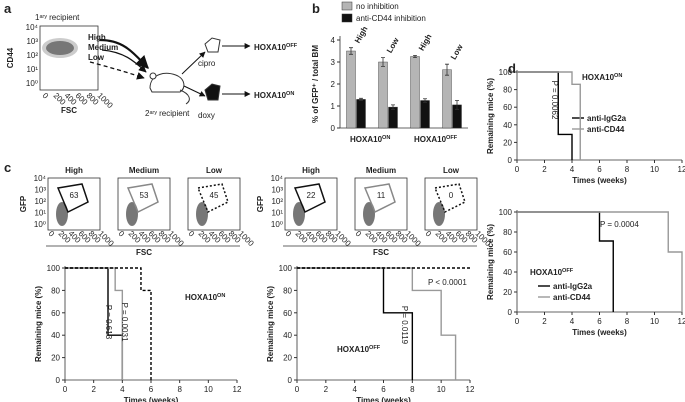  I want to click on p-value: P < 0.0001, so click(447, 282).